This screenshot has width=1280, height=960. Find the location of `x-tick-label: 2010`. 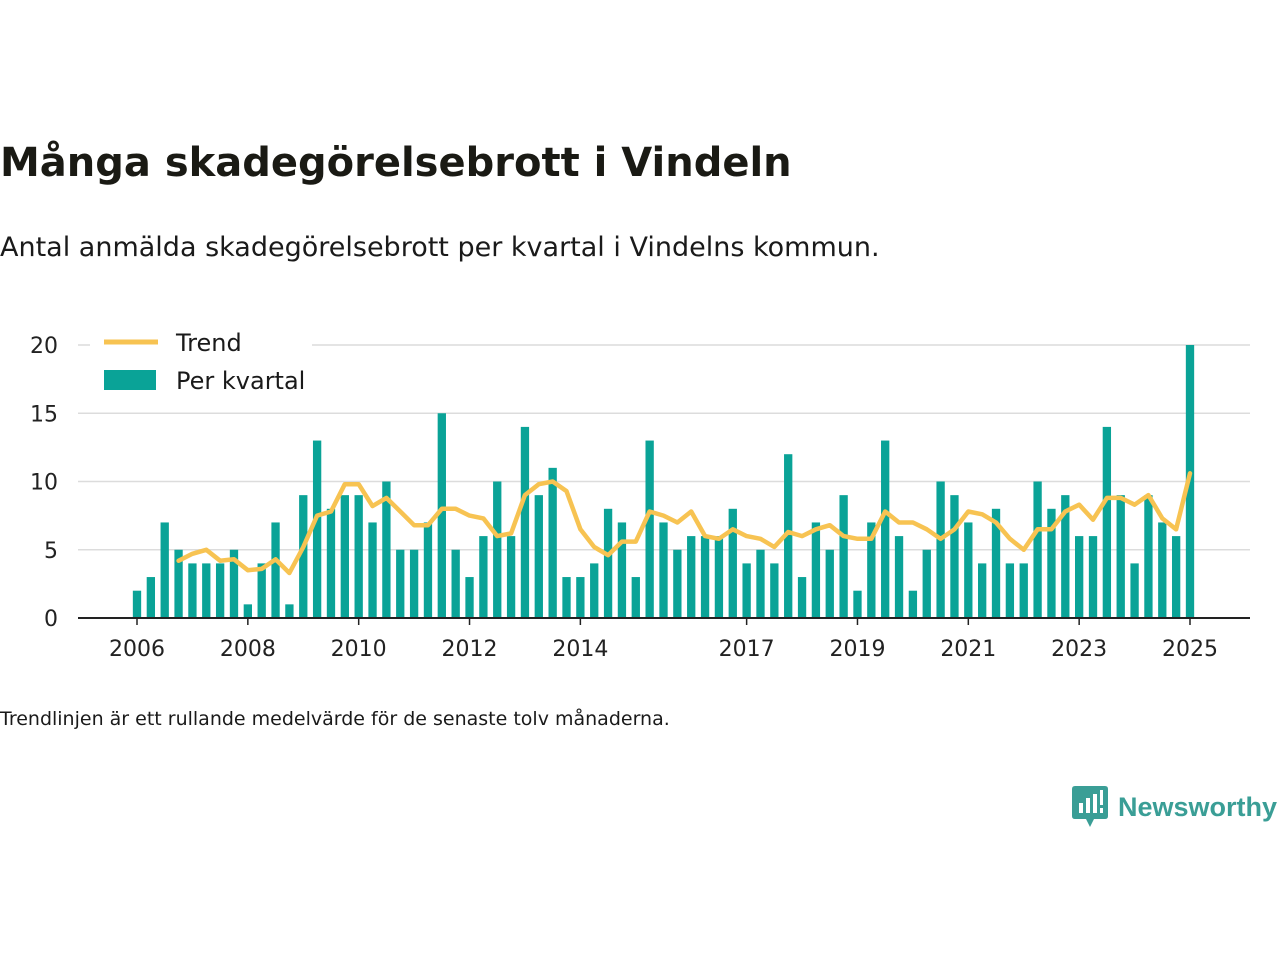

x-tick-label: 2010 is located at coordinates (359, 649).